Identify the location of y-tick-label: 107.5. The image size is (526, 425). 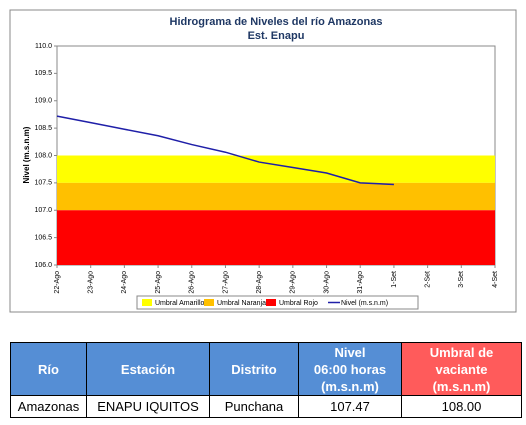
(43, 183).